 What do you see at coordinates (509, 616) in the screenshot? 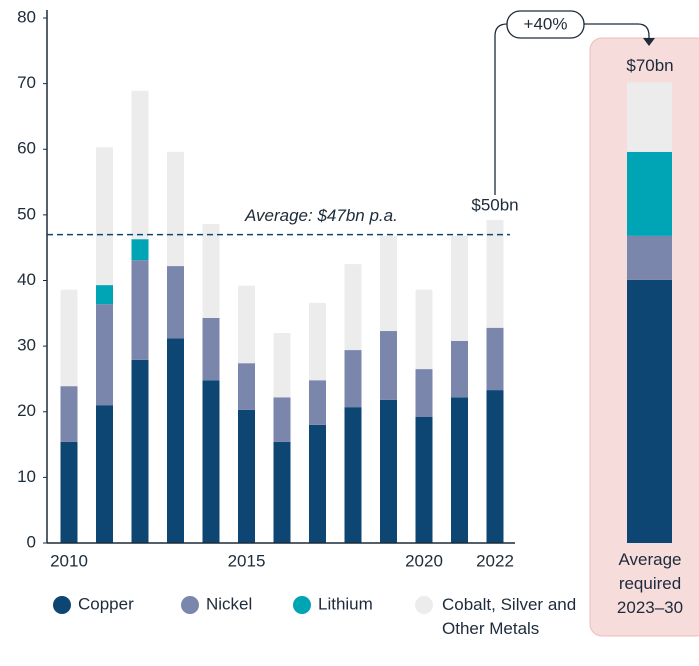
I see `legend-label: Cobalt, Silver and Other Metals` at bounding box center [509, 616].